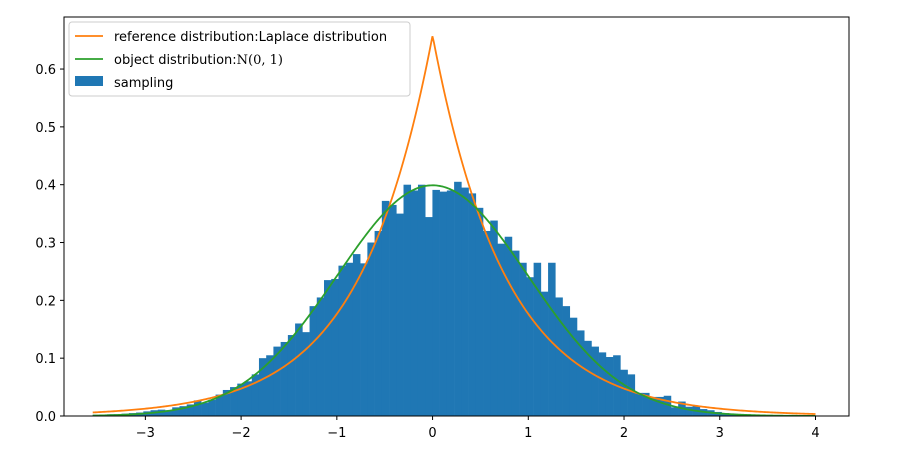 This screenshot has width=907, height=457. I want to click on y-tick-label: 0.3, so click(45, 244).